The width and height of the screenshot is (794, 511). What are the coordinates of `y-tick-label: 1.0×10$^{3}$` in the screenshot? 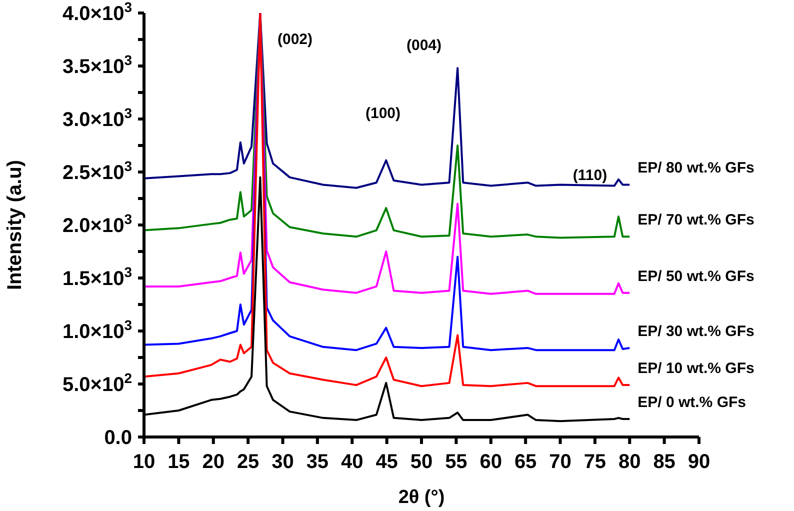 It's located at (97, 330).